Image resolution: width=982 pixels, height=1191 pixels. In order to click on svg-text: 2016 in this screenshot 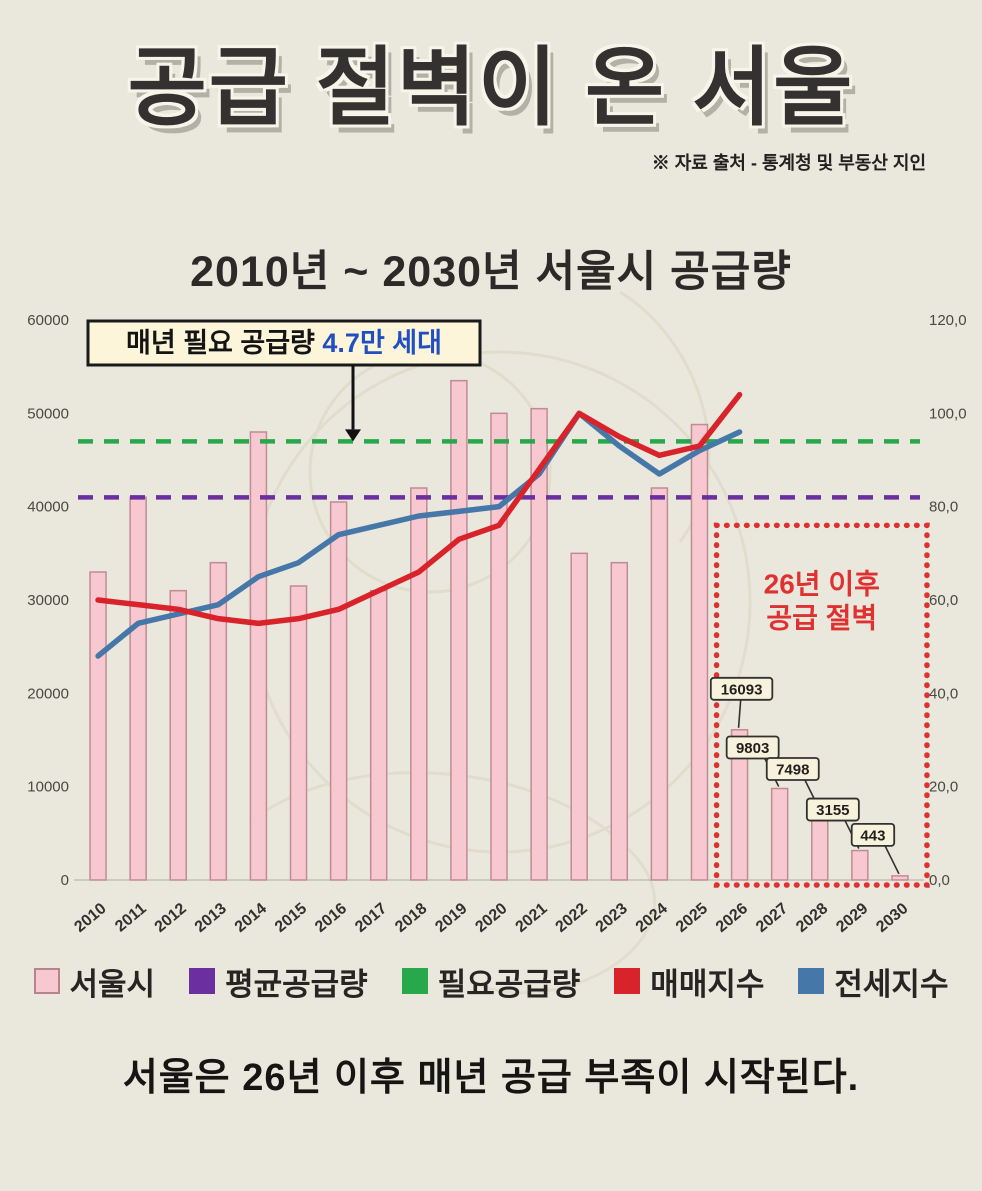, I will do `click(331, 918)`.